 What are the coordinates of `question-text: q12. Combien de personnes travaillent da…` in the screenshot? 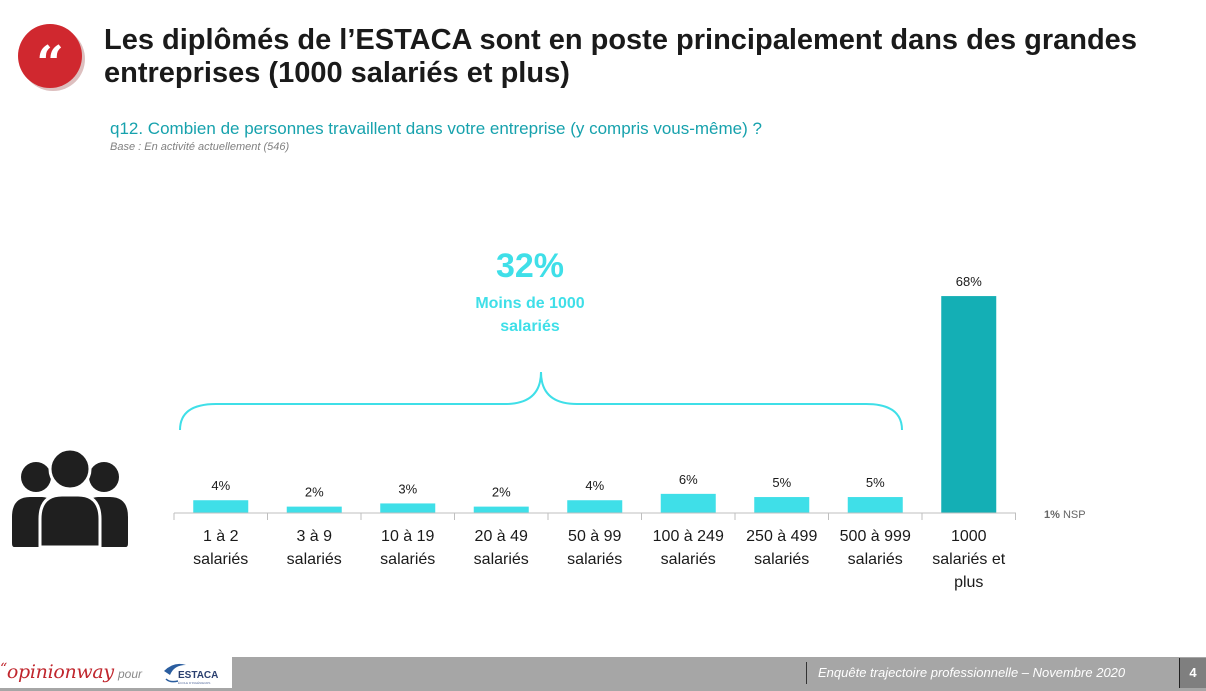 It's located at (436, 128).